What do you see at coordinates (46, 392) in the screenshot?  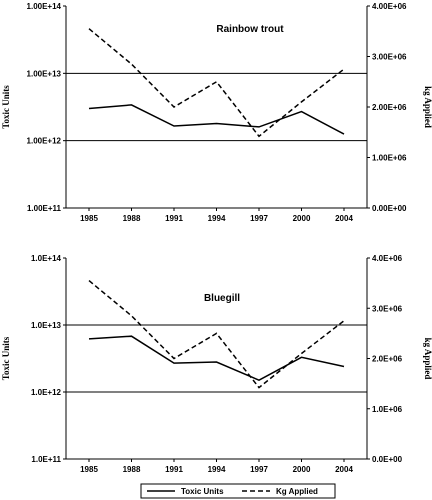 I see `panel2-left-tick-label-1: 1.0E+12` at bounding box center [46, 392].